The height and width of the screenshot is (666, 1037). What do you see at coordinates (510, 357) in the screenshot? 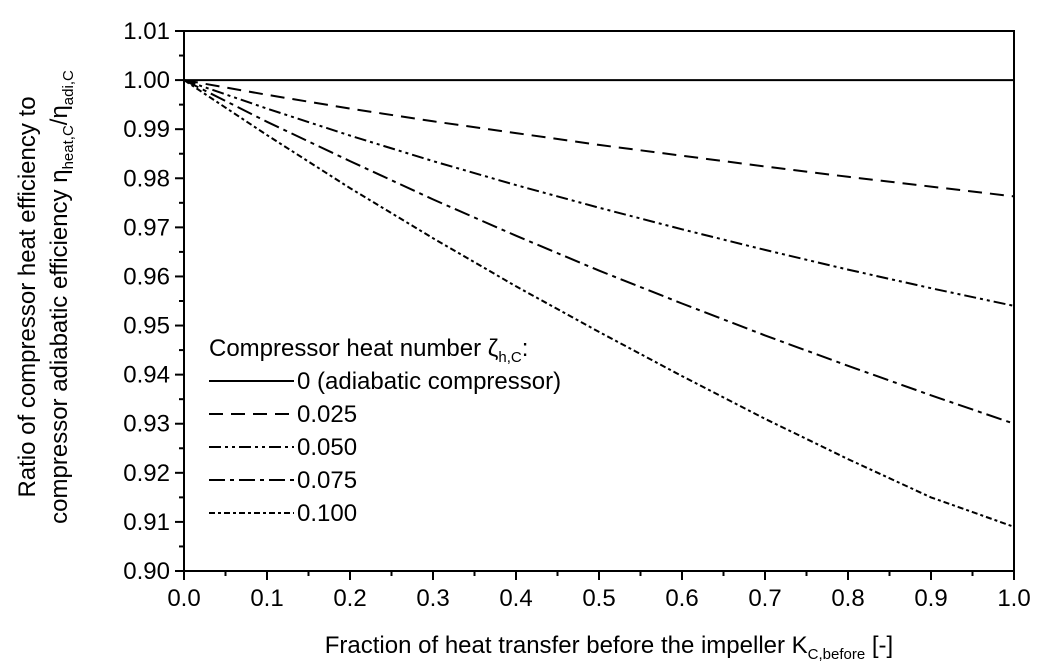
I see `legend-title-sub: h,C` at bounding box center [510, 357].